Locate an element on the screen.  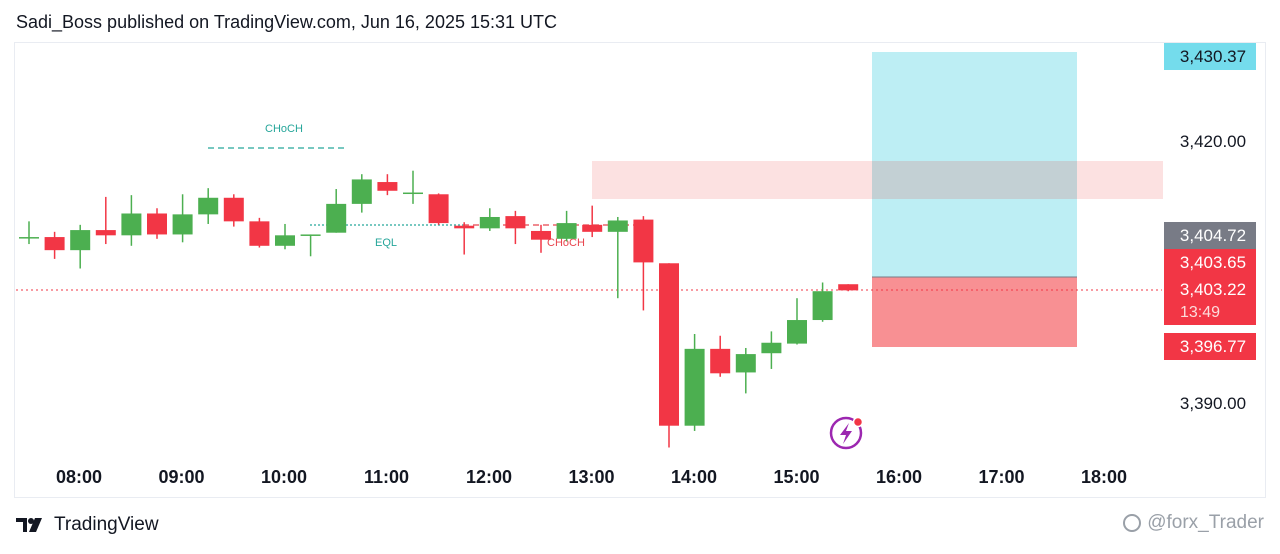
watermark: @forx_Trader is located at coordinates (1193, 523).